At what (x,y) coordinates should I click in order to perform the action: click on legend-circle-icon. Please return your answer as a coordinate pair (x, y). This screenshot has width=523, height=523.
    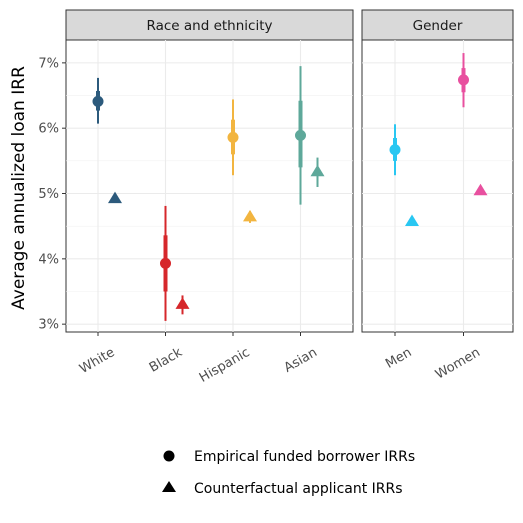
    Looking at the image, I should click on (169, 456).